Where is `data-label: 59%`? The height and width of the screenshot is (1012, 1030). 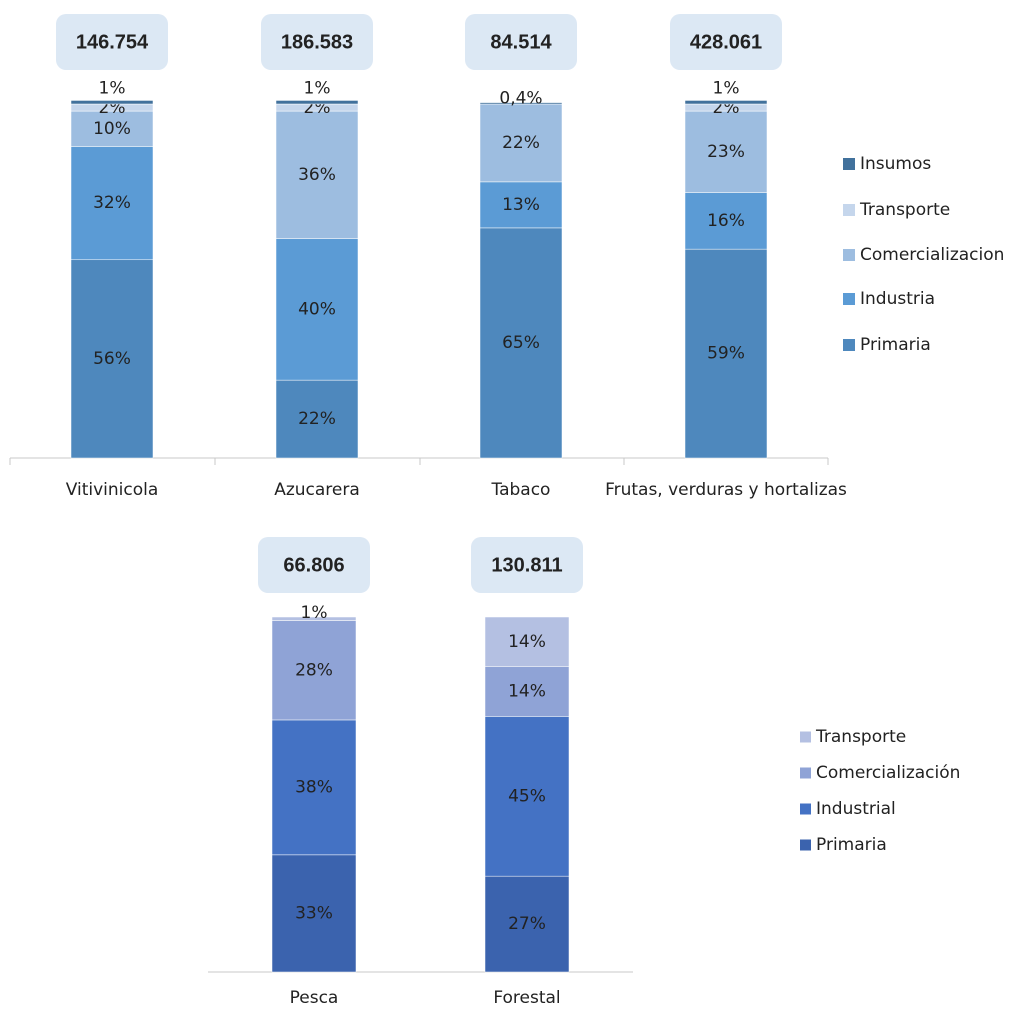
data-label: 59% is located at coordinates (726, 354).